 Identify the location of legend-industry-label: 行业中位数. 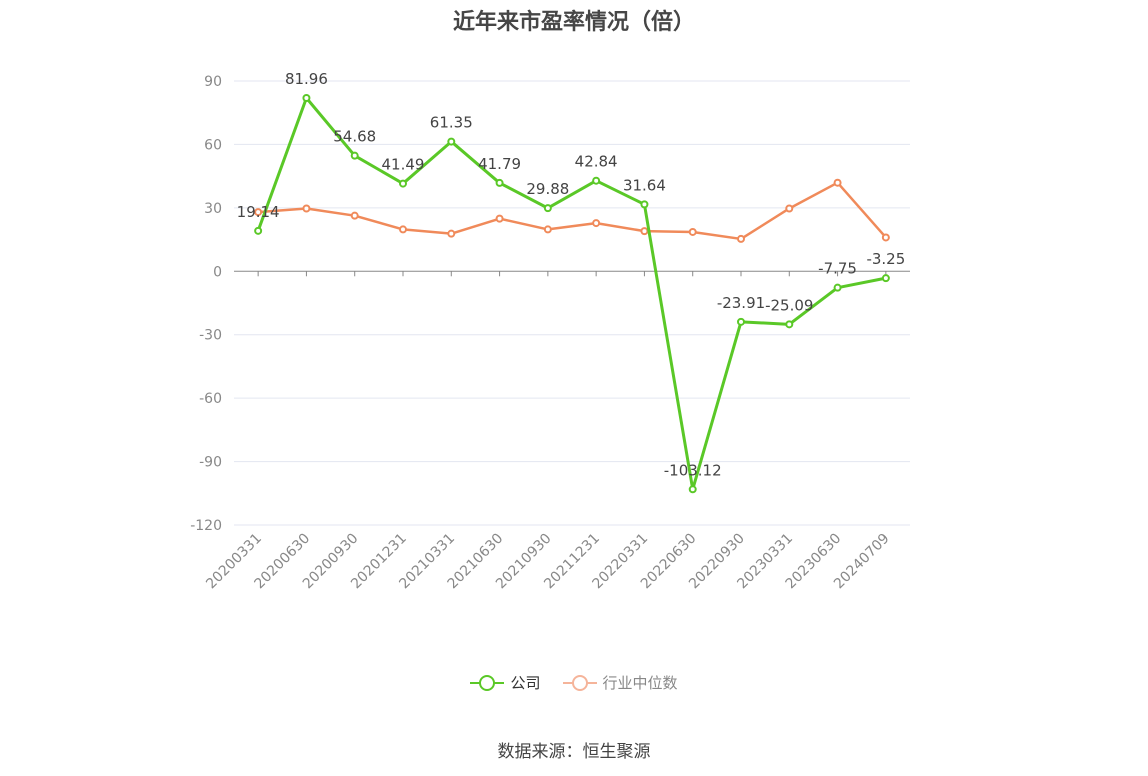
(640, 683).